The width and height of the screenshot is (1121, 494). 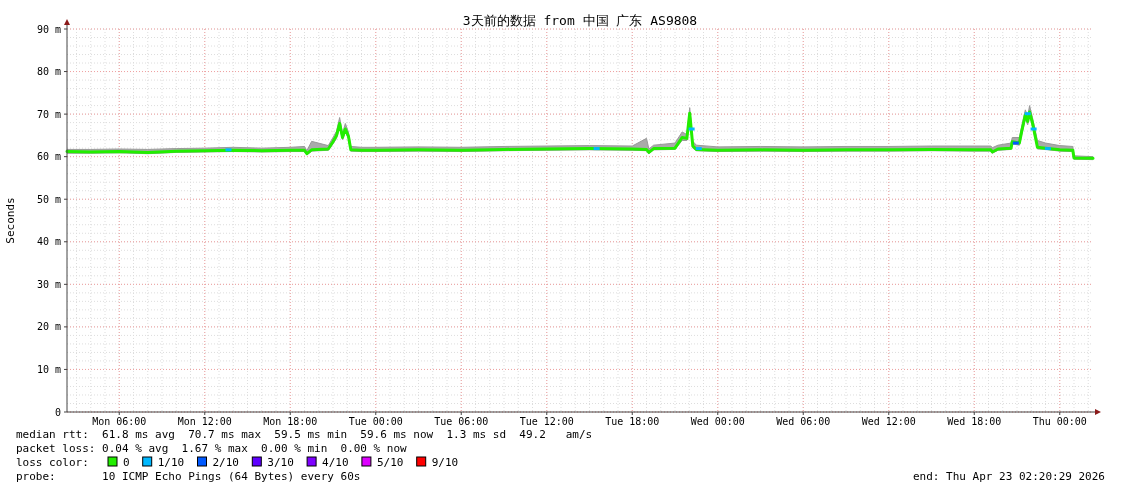 I want to click on legend-label: 9/10, so click(x=445, y=462).